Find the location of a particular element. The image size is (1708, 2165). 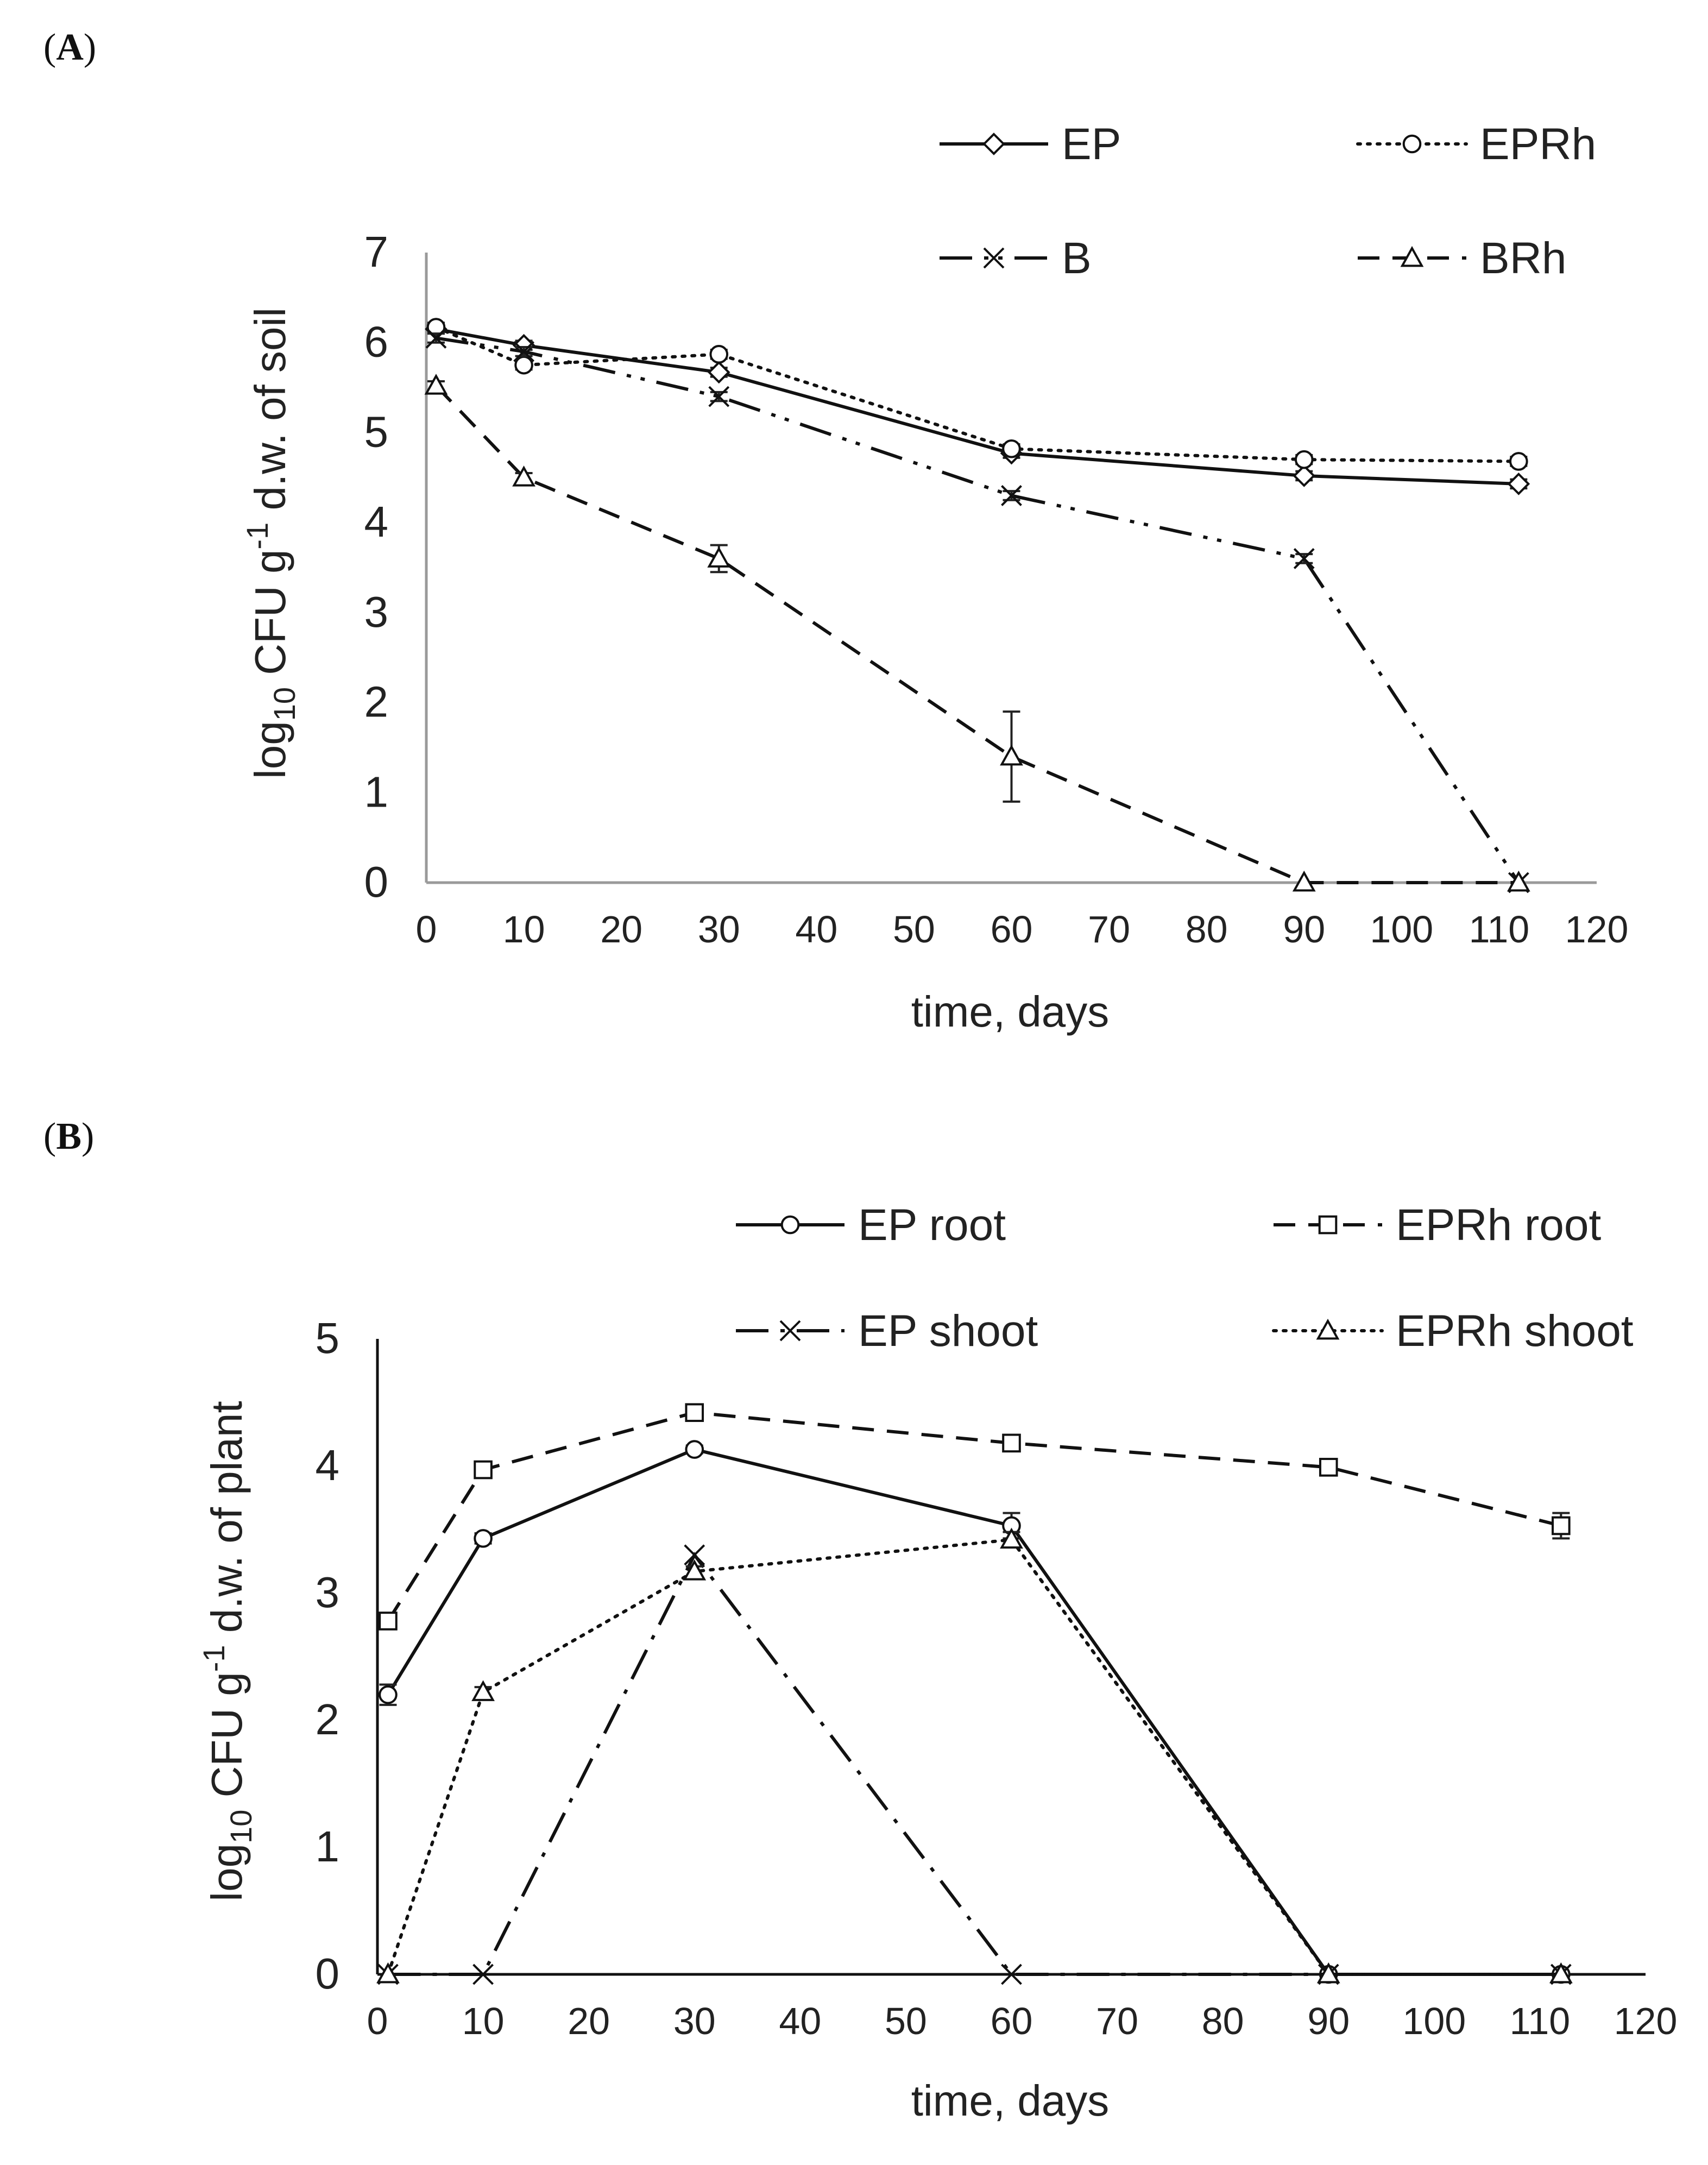

y-tick-label: 3 is located at coordinates (376, 612).